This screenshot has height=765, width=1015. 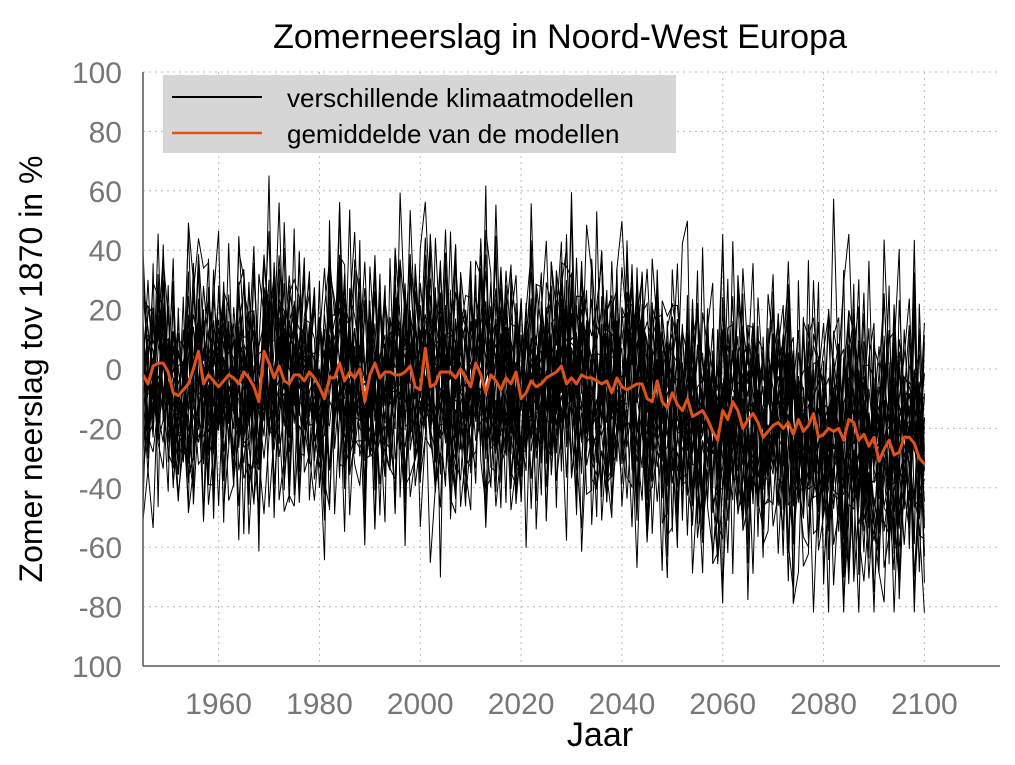 What do you see at coordinates (521, 704) in the screenshot?
I see `x-tick-label: 2020` at bounding box center [521, 704].